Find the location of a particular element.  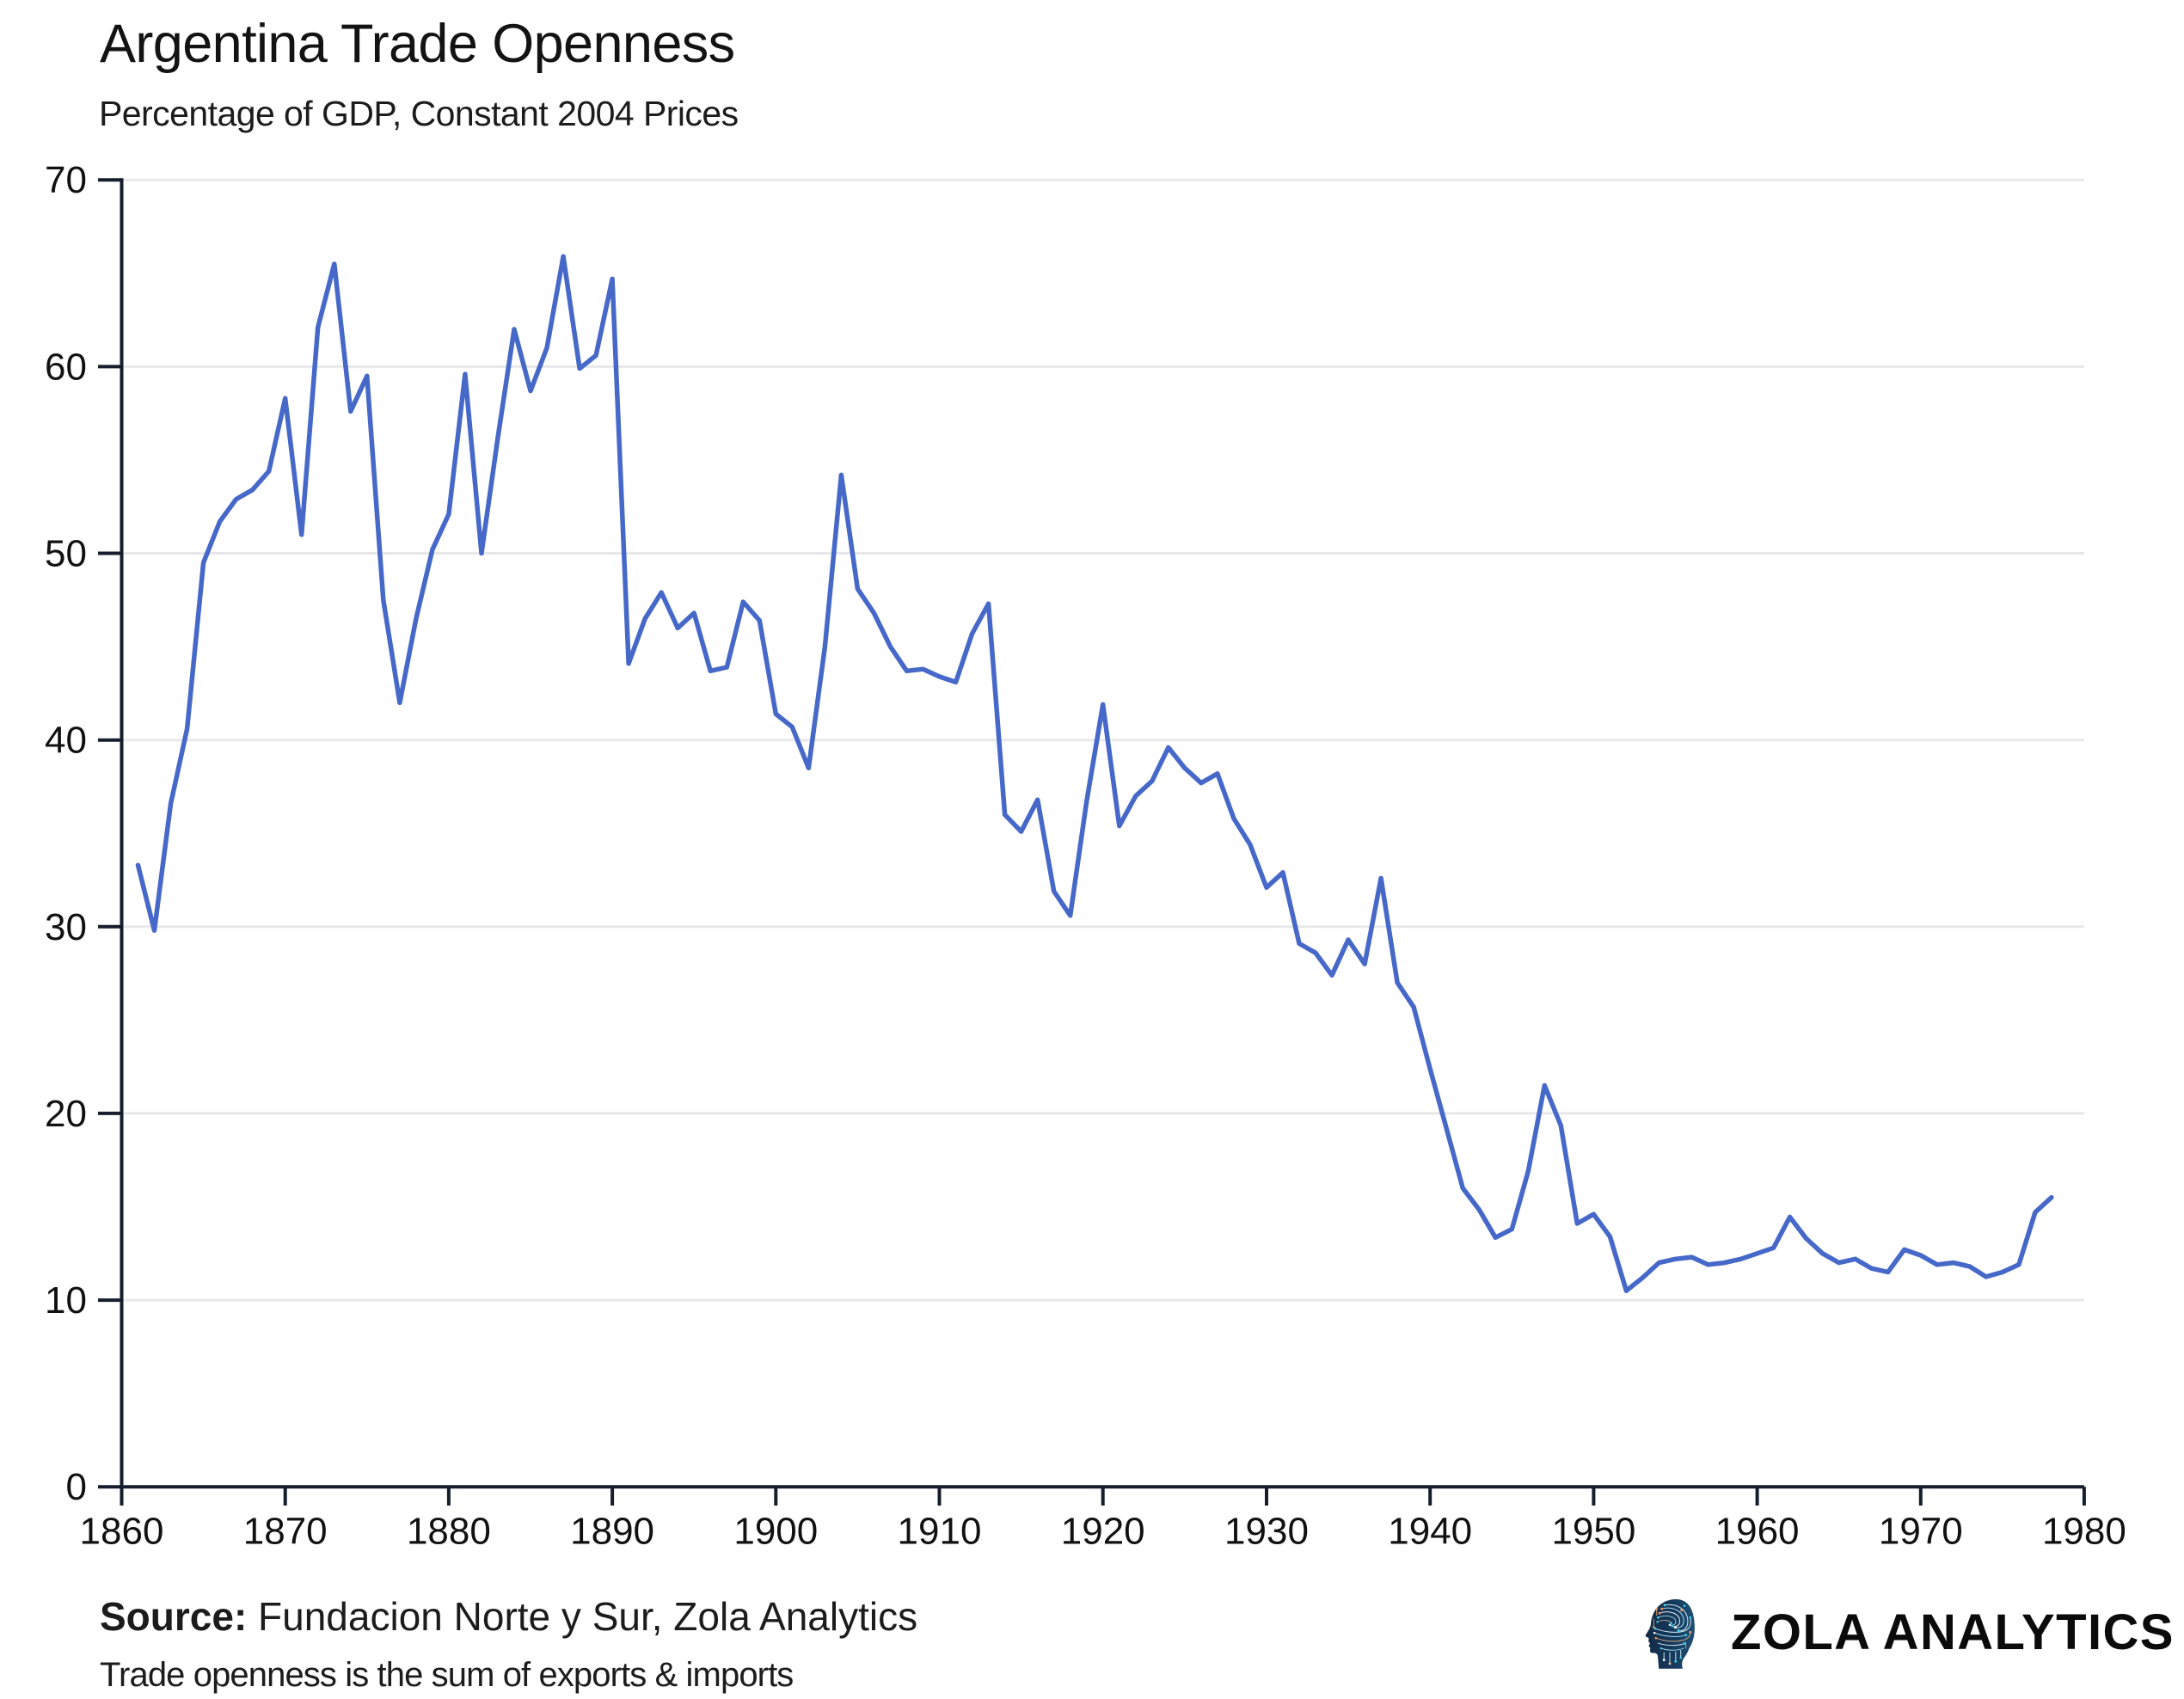

svg-text: 1860 is located at coordinates (122, 1532).